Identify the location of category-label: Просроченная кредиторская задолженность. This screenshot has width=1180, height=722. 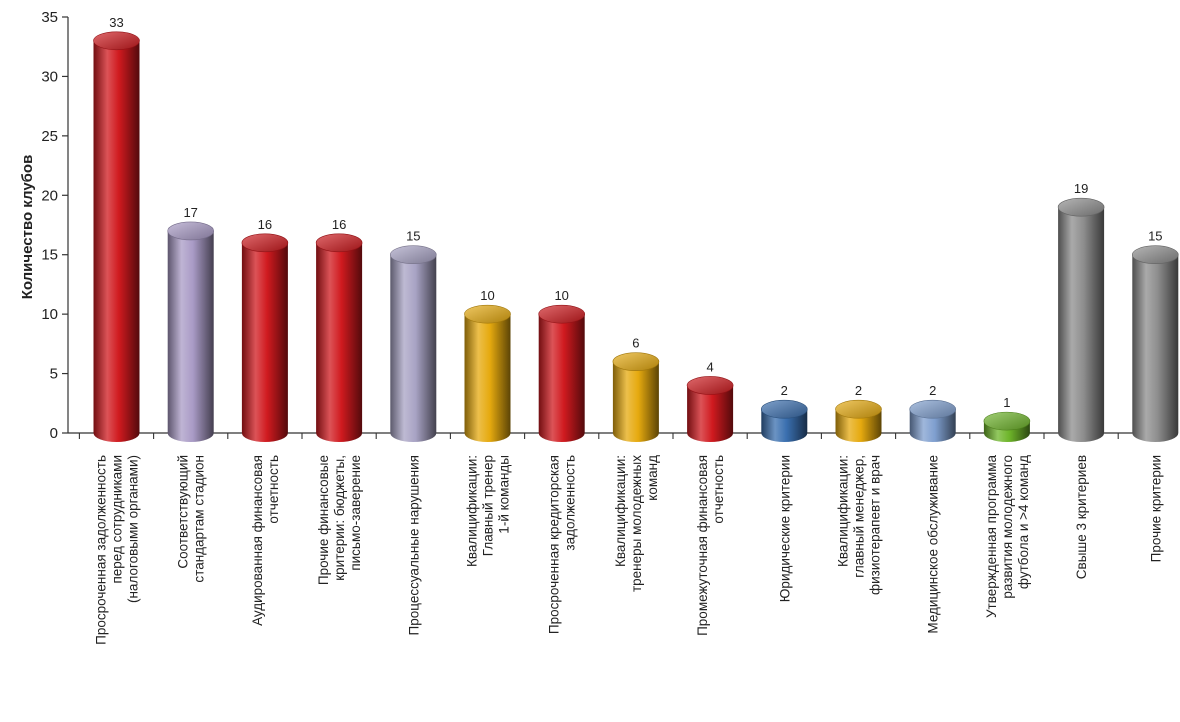
(562, 544).